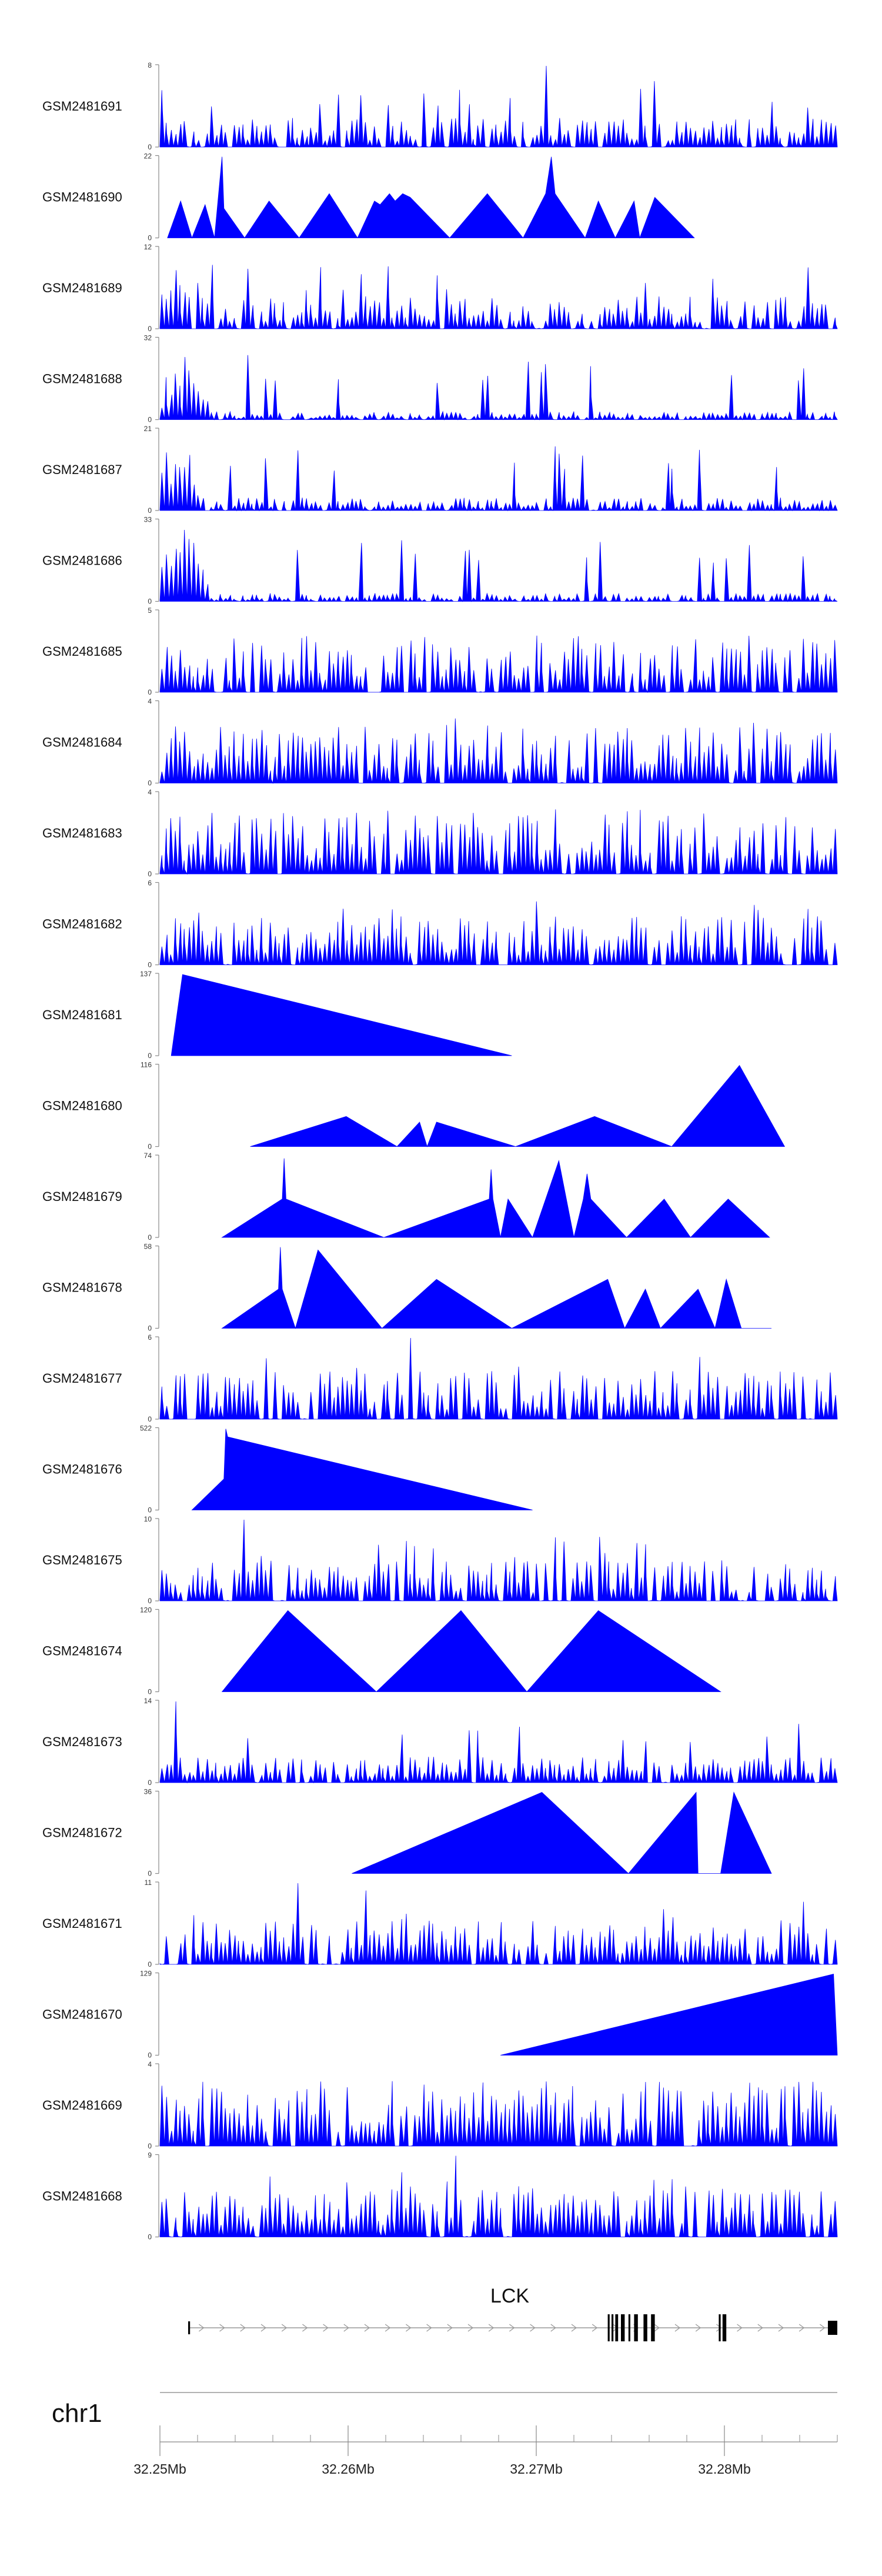  Describe the element at coordinates (146, 1610) in the screenshot. I see `y-max-label: 120` at that location.